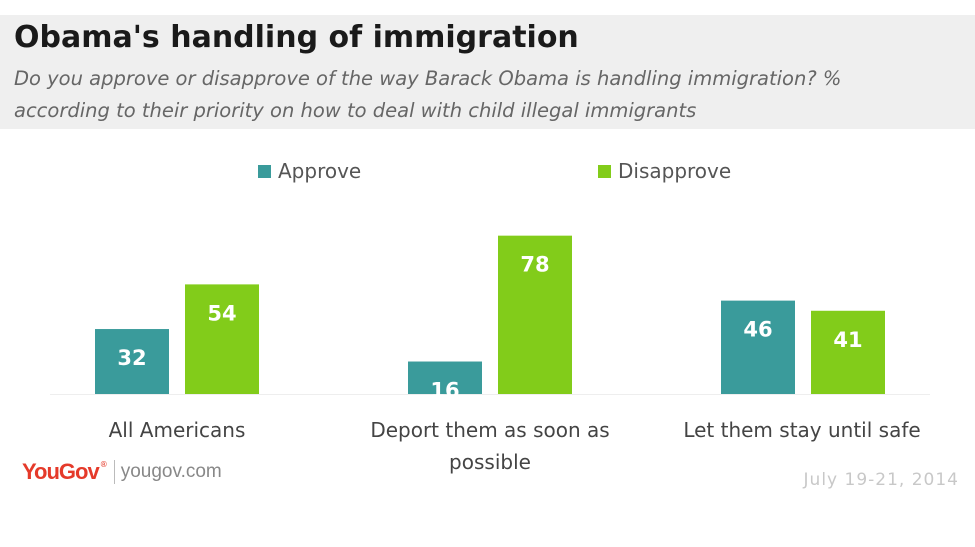  I want to click on category-label-let-stay: Let them stay until safe, so click(802, 430).